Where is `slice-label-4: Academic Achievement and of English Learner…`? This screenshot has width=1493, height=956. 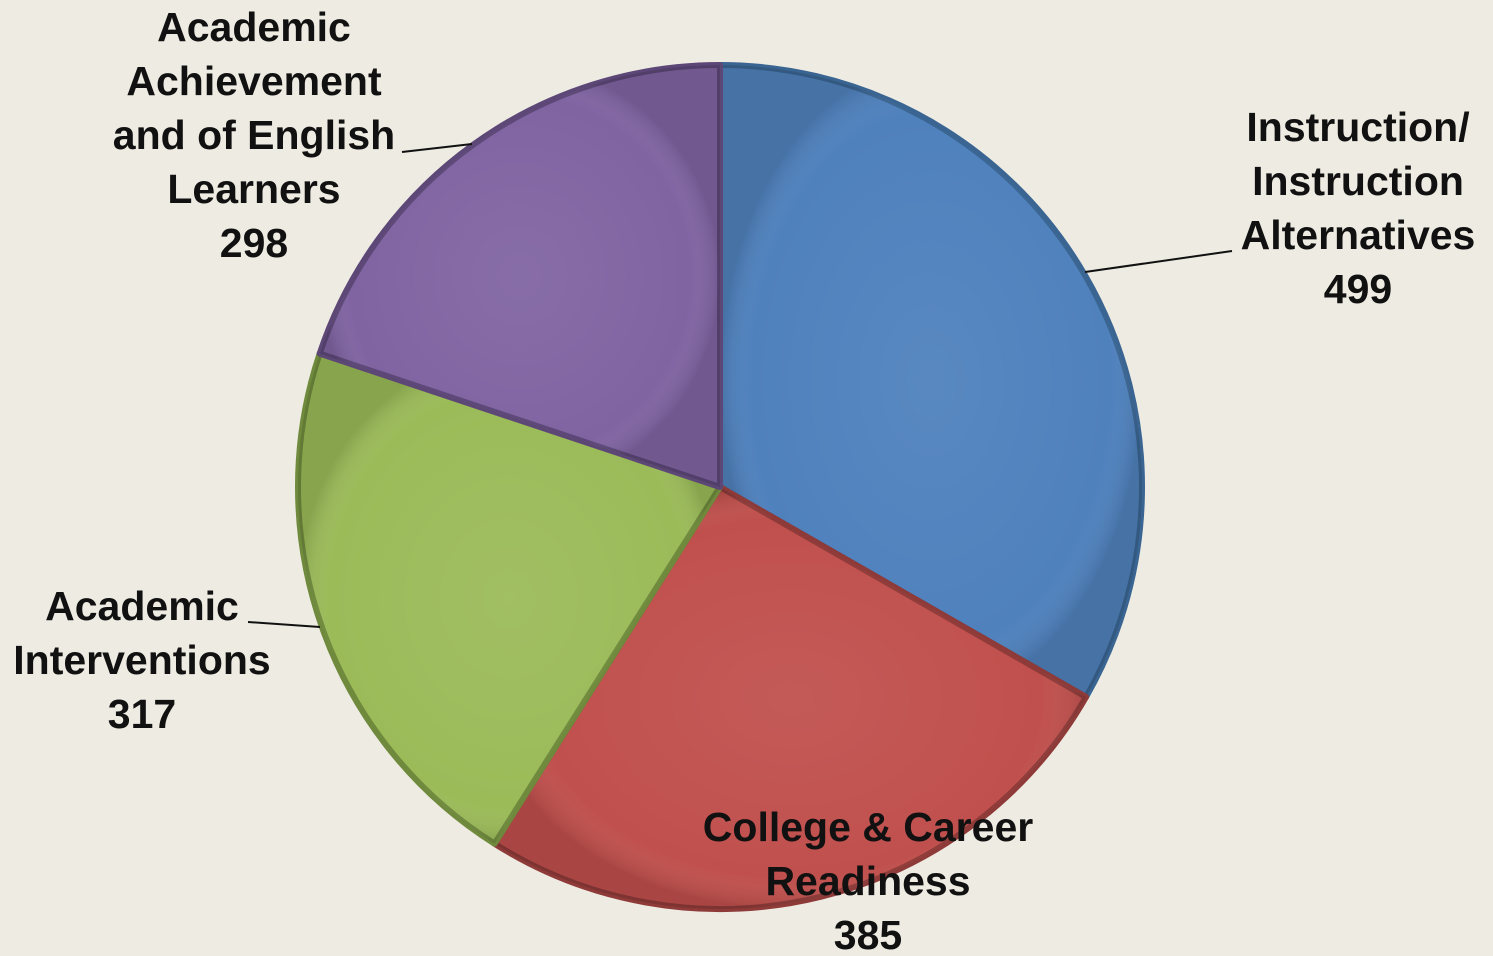 slice-label-4: Academic Achievement and of English Learner… is located at coordinates (254, 135).